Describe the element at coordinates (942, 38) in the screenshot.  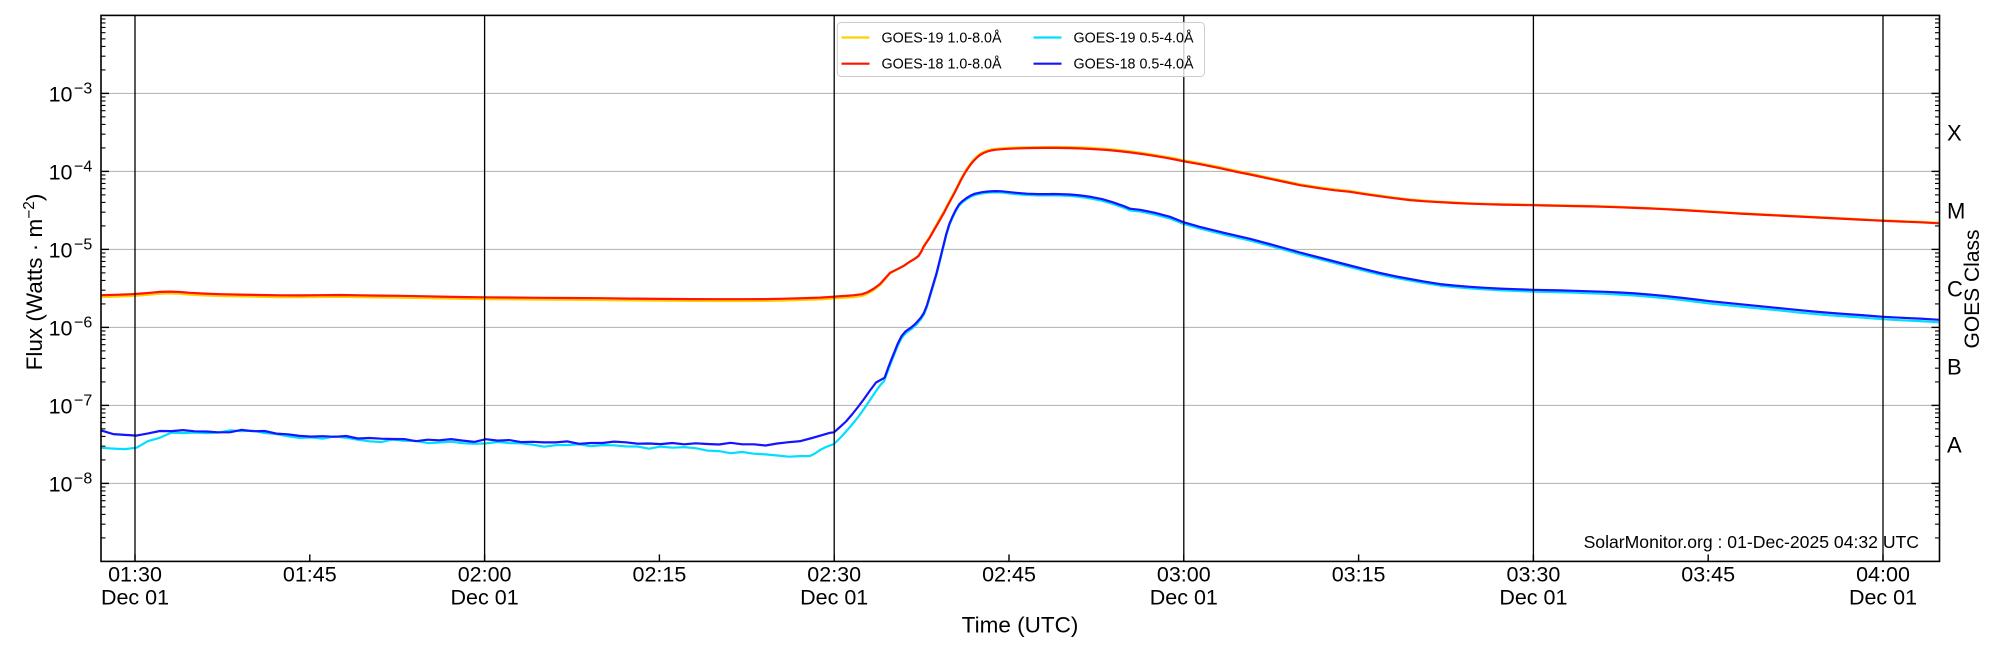
I see `svg-text: GOES-19 1.0-8.0Å` at that location.